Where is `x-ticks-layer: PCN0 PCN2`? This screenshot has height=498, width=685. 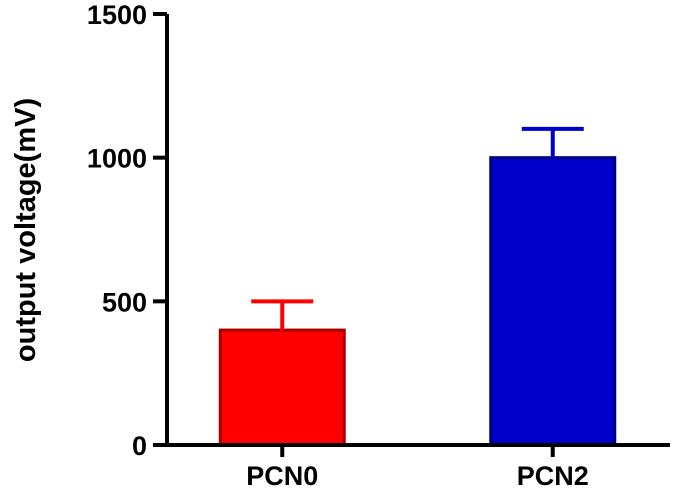
x-ticks-layer: PCN0 PCN2 is located at coordinates (417, 468).